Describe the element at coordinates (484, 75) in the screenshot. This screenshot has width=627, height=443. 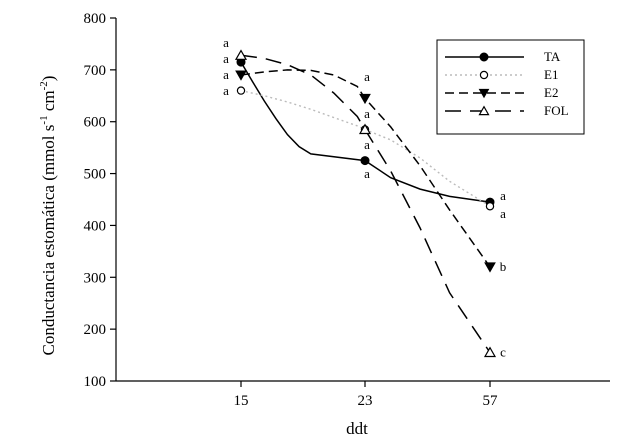
I see `legend-marker-e1` at that location.